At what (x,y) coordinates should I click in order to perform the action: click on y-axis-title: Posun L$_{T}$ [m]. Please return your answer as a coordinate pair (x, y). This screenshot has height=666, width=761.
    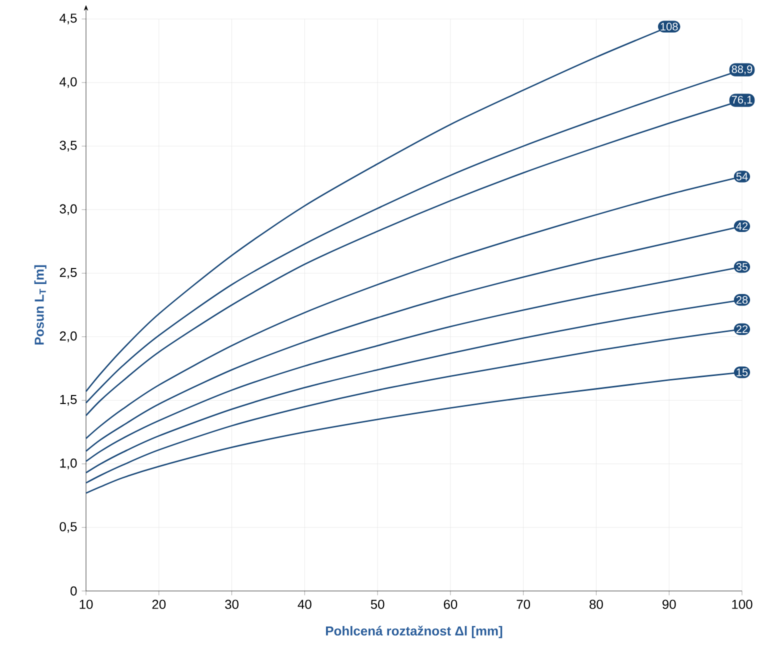
    Looking at the image, I should click on (40, 305).